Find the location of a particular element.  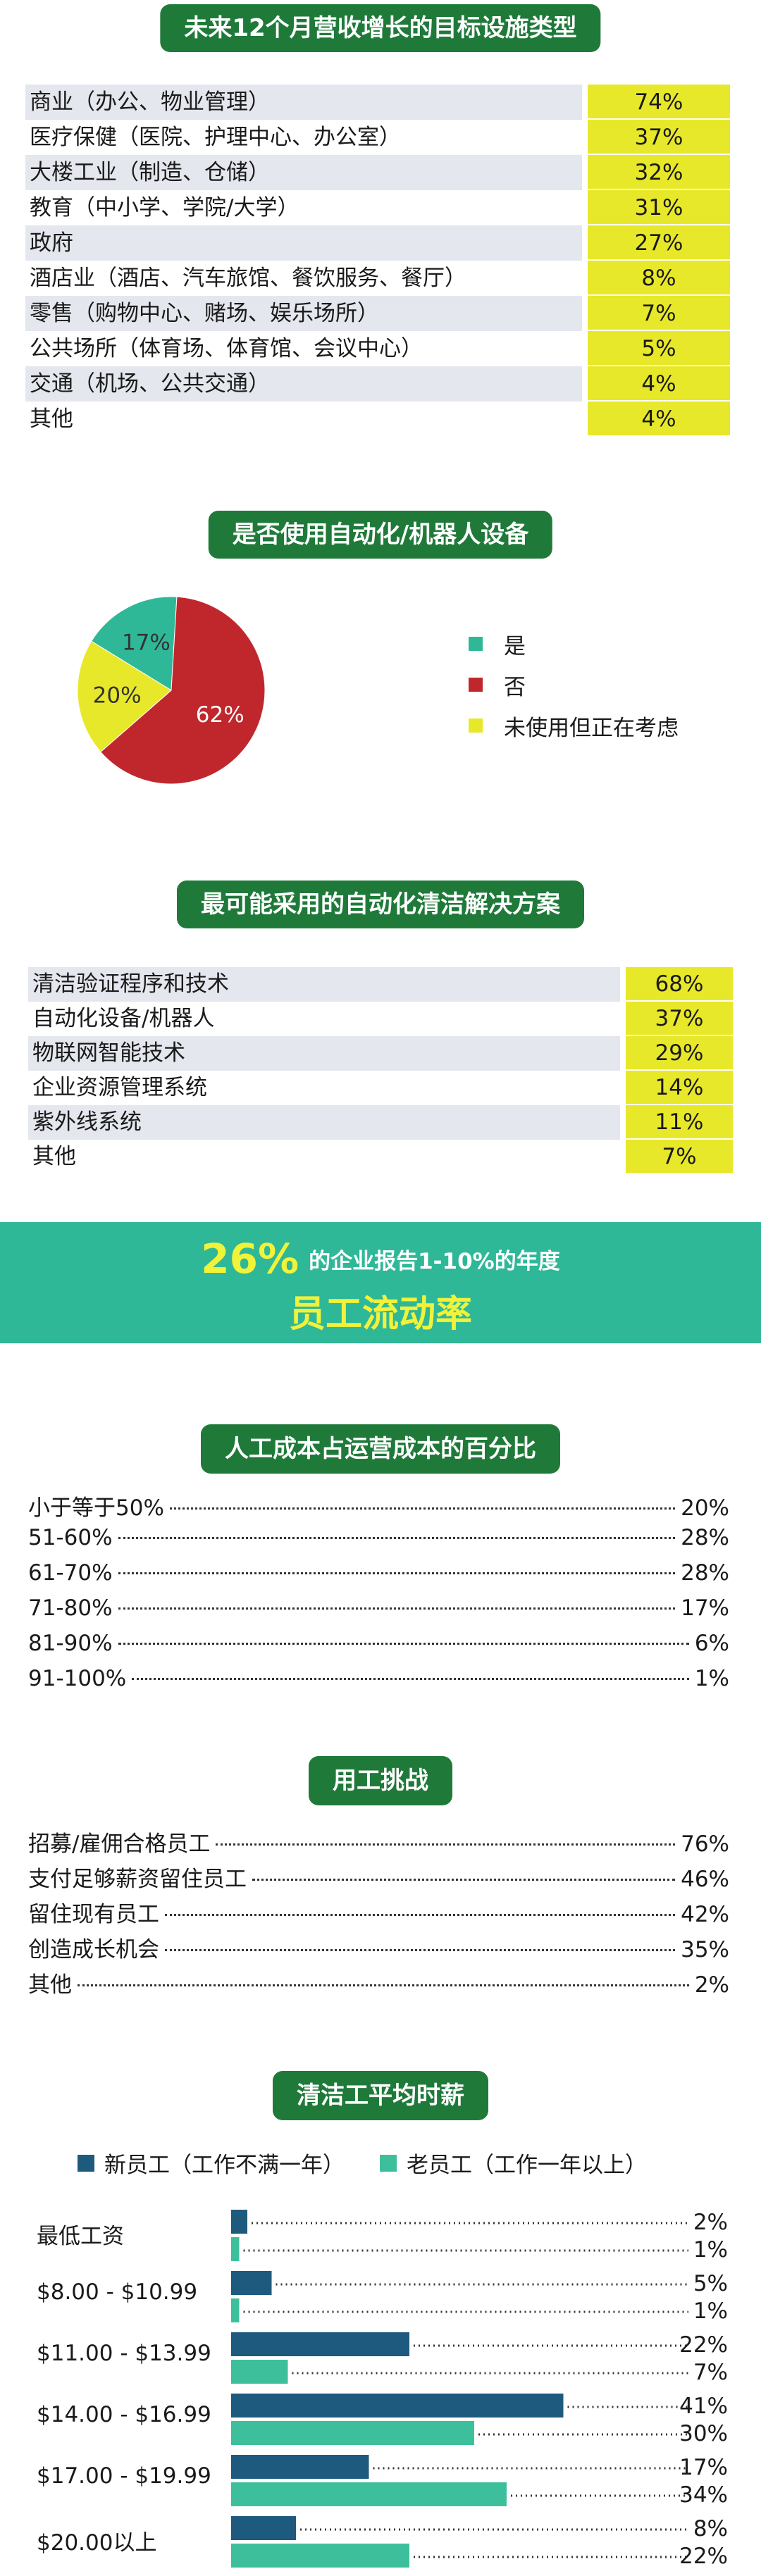

list-label: 81-90% is located at coordinates (70, 1643).